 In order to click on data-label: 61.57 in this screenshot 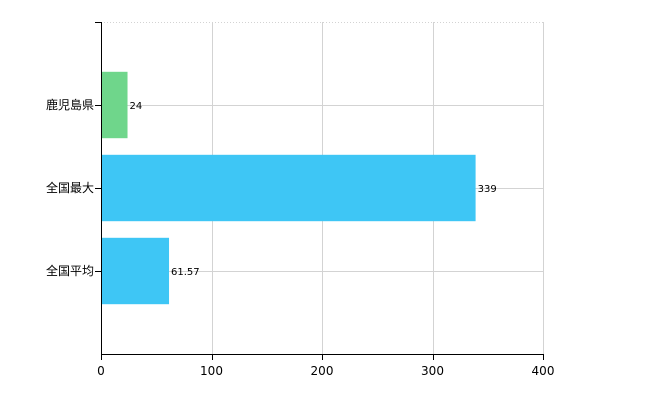, I will do `click(185, 272)`.